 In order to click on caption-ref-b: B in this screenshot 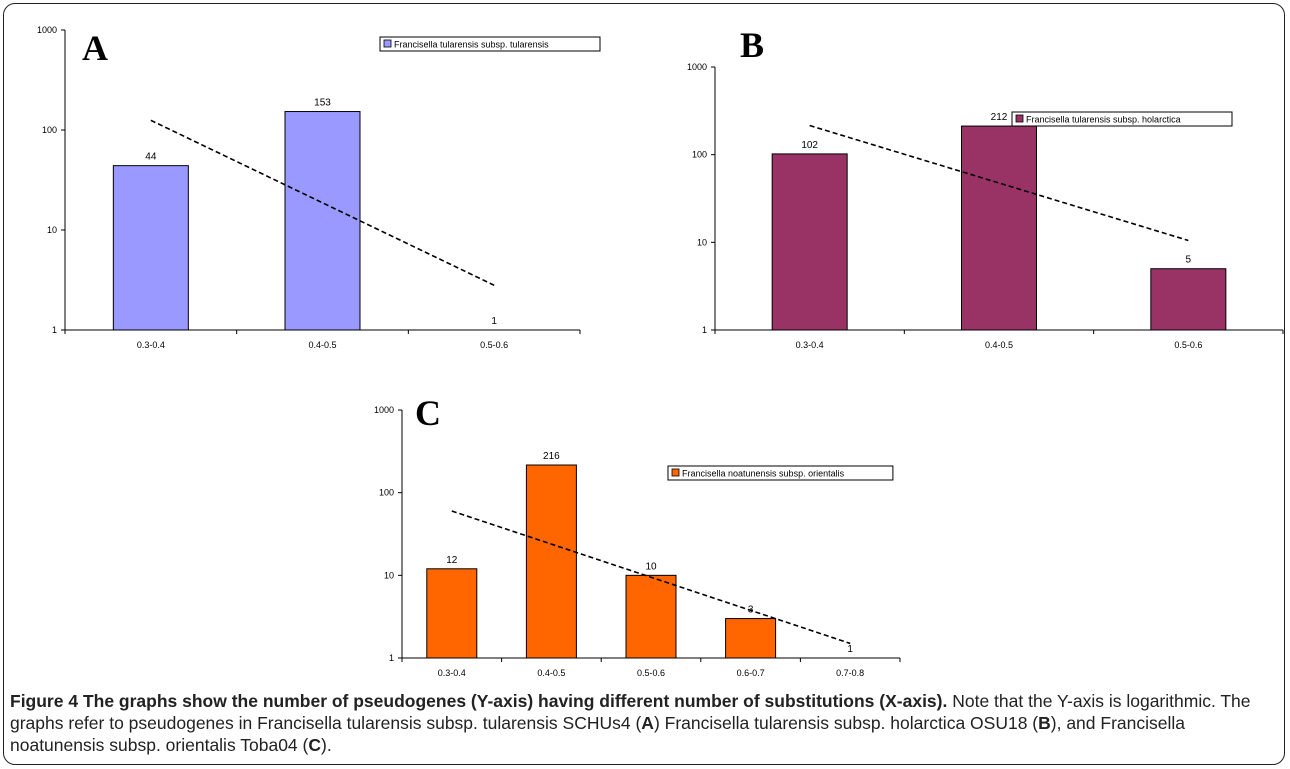, I will do `click(1044, 723)`.